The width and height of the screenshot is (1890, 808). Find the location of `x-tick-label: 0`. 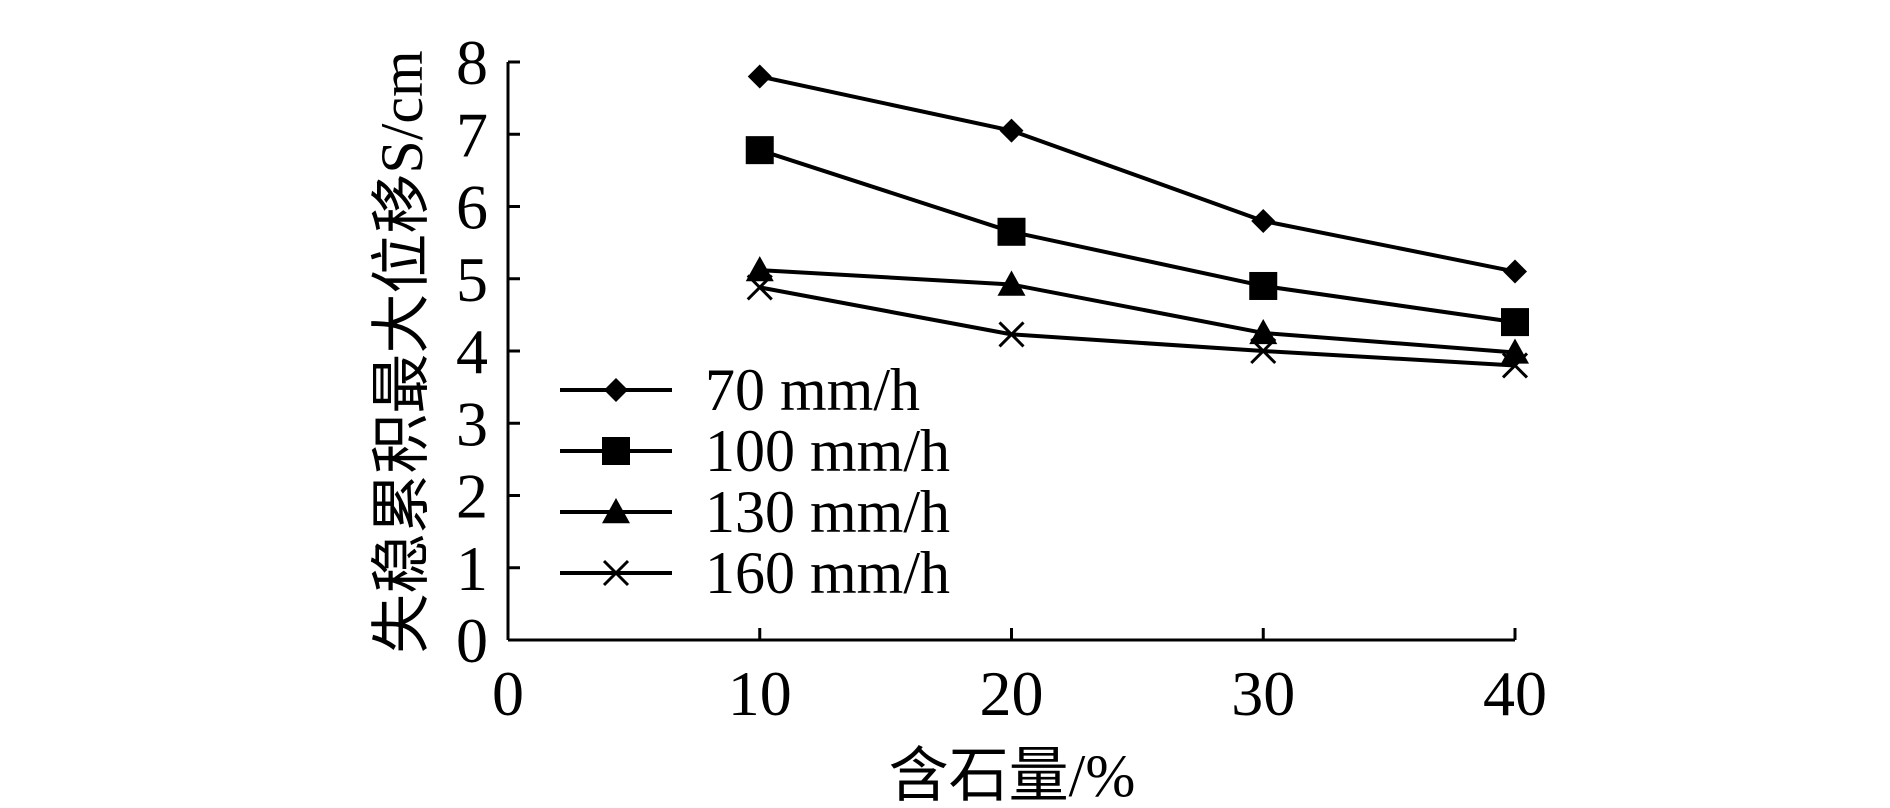

x-tick-label: 0 is located at coordinates (508, 693).